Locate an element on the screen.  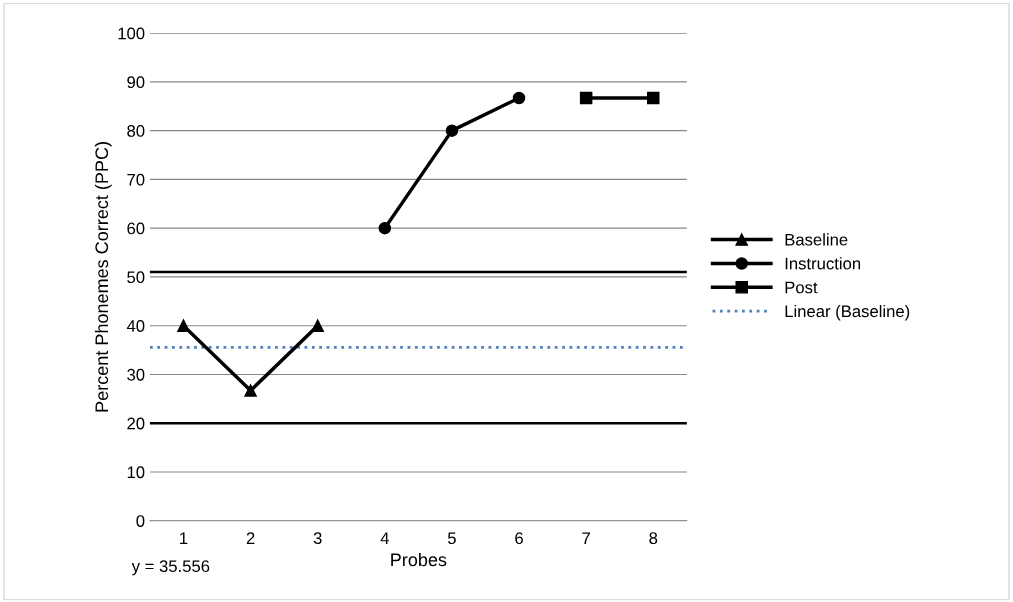
y-tick-label: 40 is located at coordinates (135, 326).